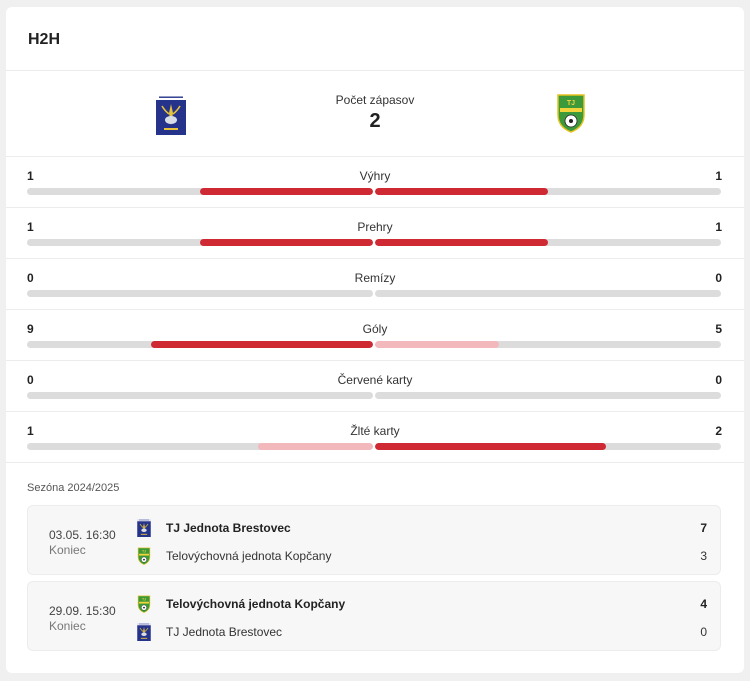  Describe the element at coordinates (375, 121) in the screenshot. I see `matches-count-value: 2` at that location.